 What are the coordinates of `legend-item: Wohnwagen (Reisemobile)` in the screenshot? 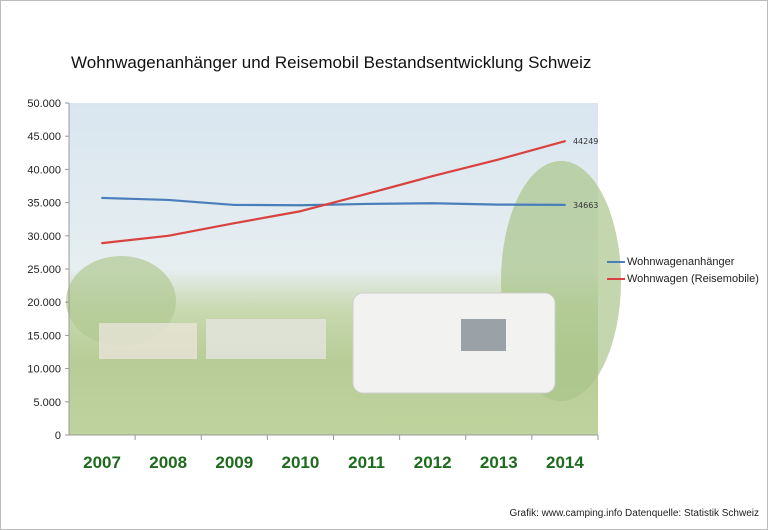 It's located at (683, 278).